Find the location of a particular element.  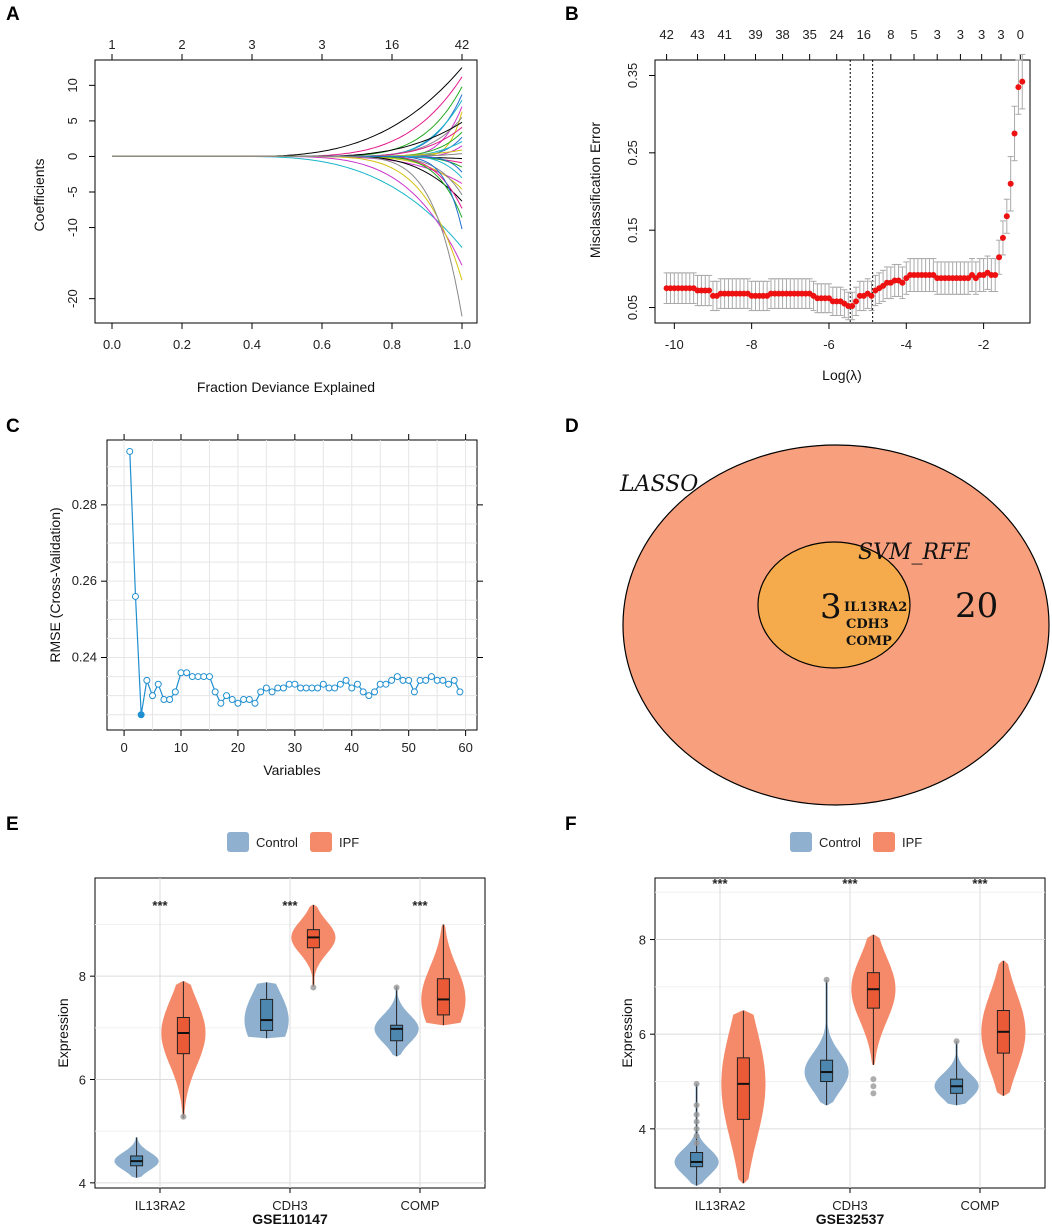

panel-b-toptick-label: 43 is located at coordinates (697, 34).